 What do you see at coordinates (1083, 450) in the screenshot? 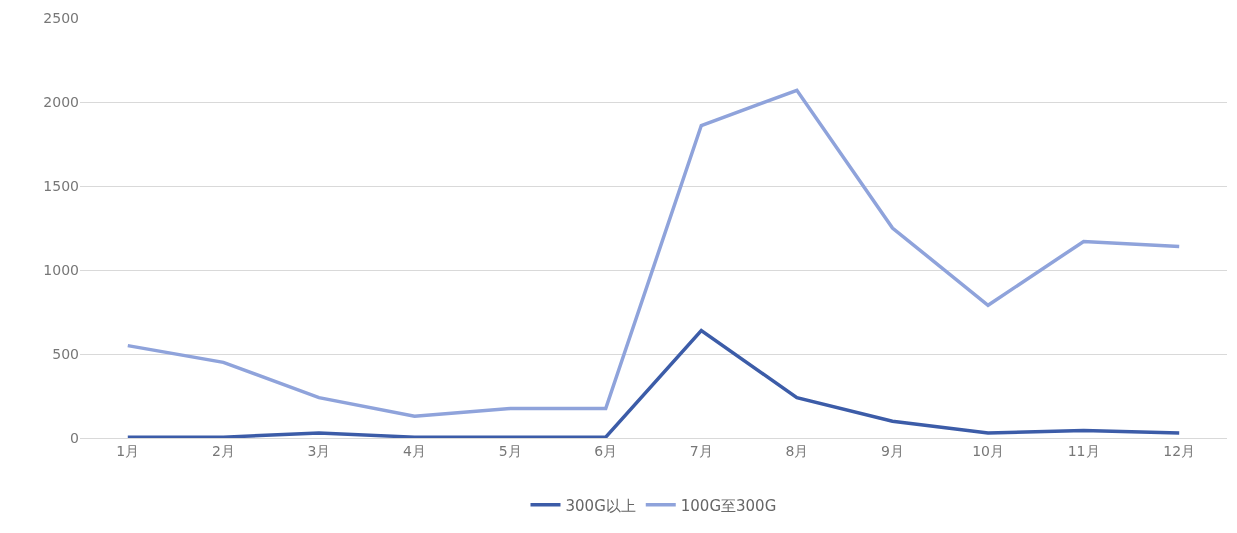
I see `x-tick-label: 11月` at bounding box center [1083, 450].